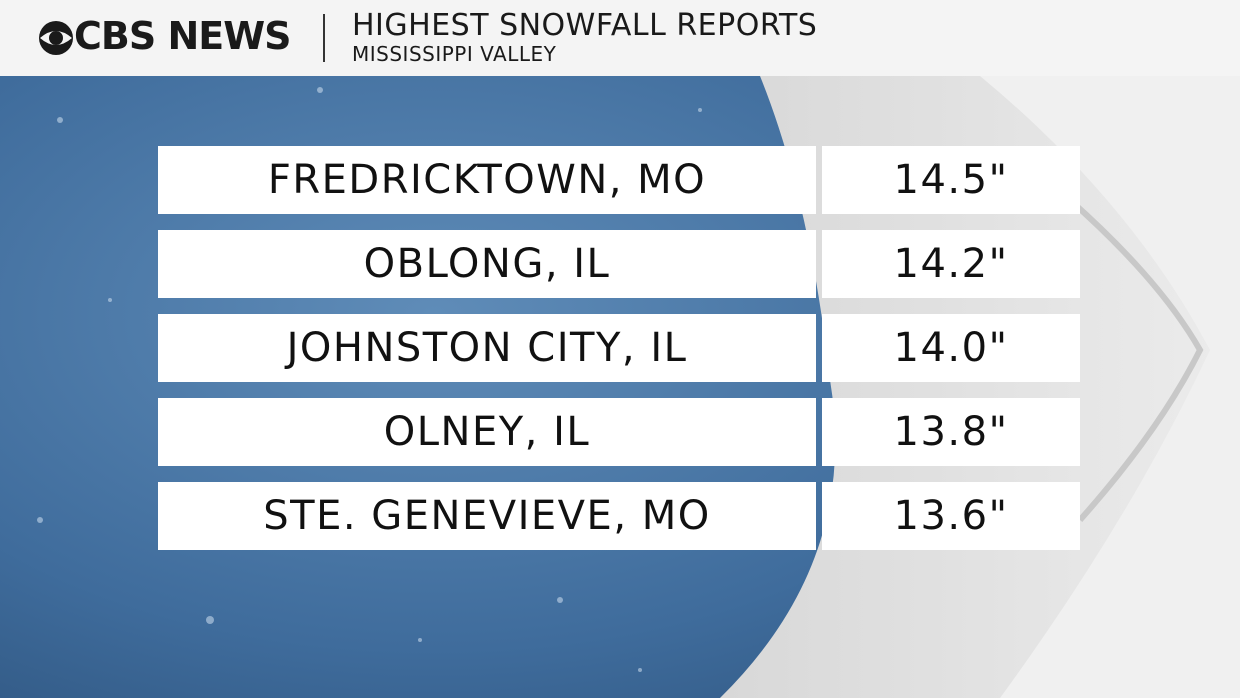 The height and width of the screenshot is (698, 1240). Describe the element at coordinates (182, 36) in the screenshot. I see `logo: CBS NEWS` at that location.